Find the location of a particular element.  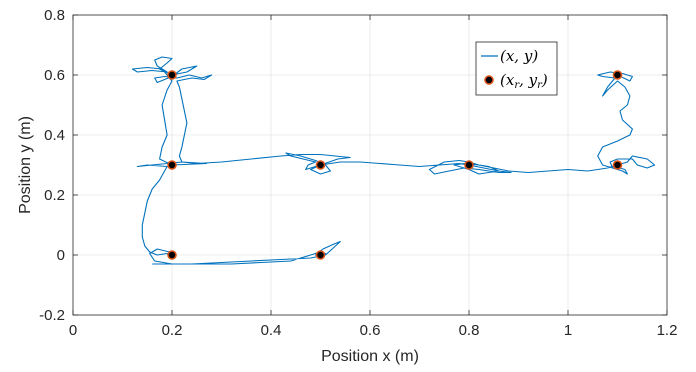

y-tick-label: 0.6 is located at coordinates (54, 75).